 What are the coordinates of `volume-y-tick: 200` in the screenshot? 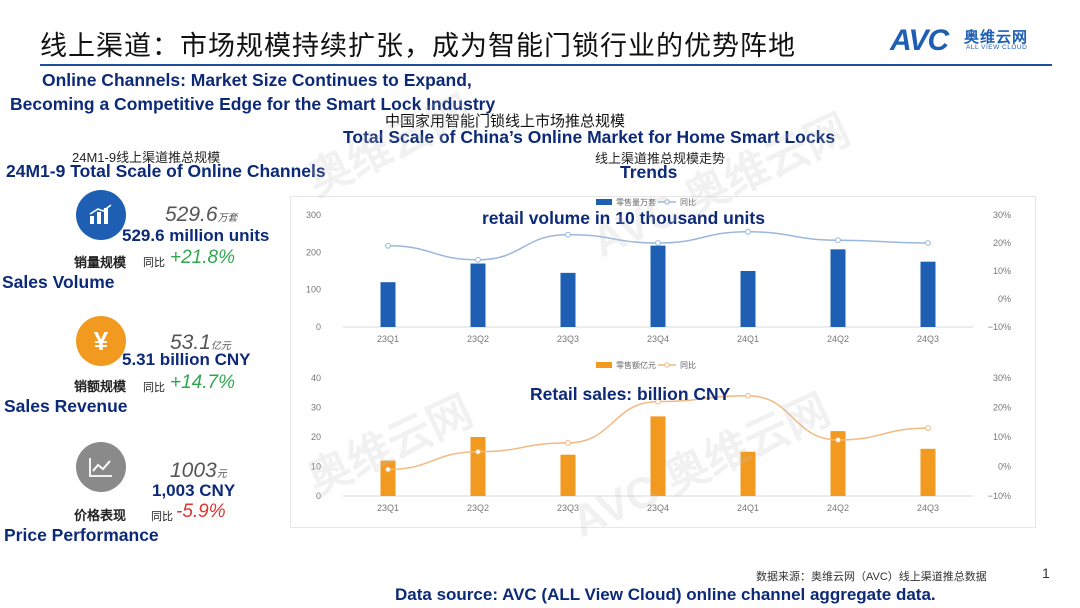 It's located at (313, 252).